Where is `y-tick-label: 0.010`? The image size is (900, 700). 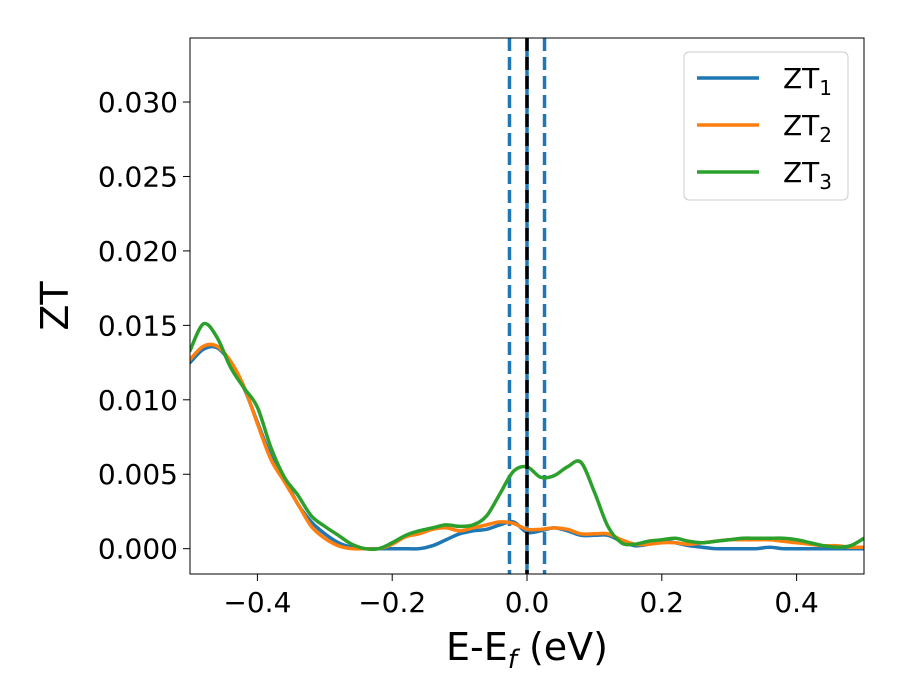
y-tick-label: 0.010 is located at coordinates (138, 400).